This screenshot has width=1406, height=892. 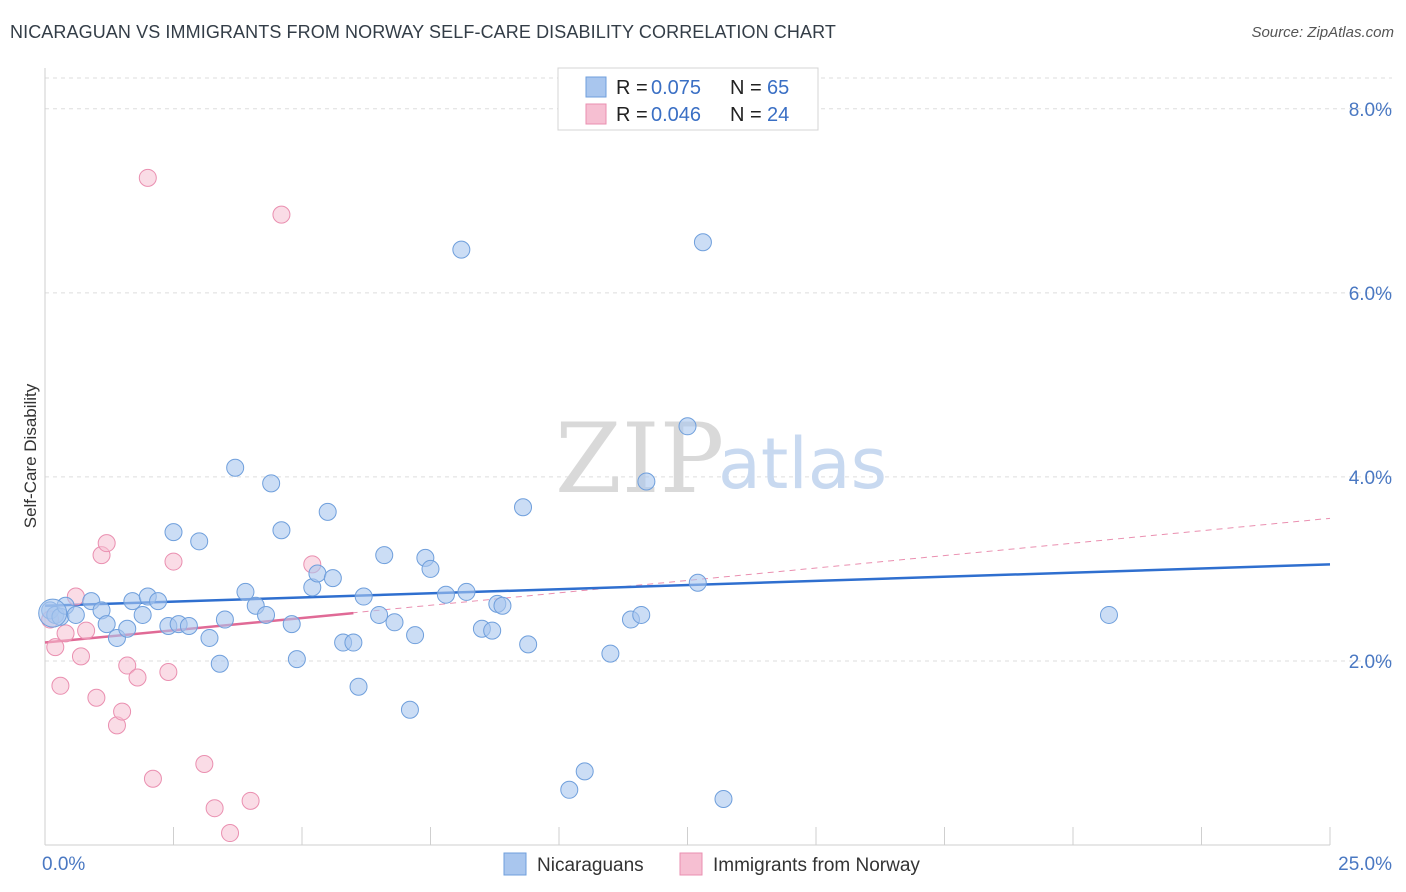 I want to click on legend-n-value-0: 65, so click(x=778, y=88).